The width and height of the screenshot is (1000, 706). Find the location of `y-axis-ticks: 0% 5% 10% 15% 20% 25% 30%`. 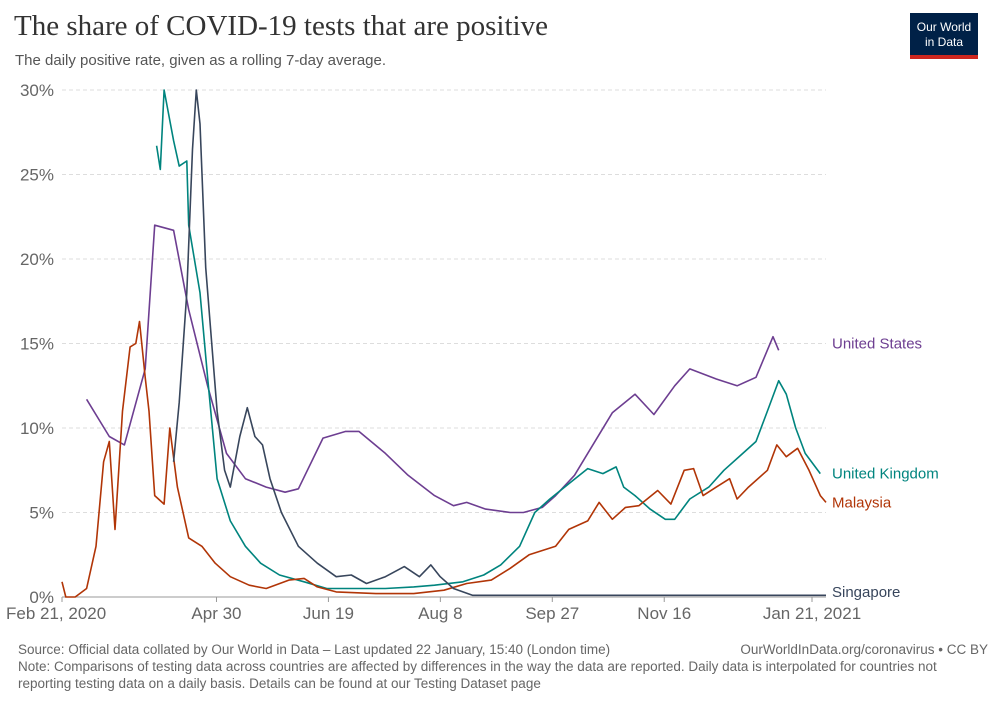

y-axis-ticks: 0% 5% 10% 15% 20% 25% 30% is located at coordinates (37, 344).